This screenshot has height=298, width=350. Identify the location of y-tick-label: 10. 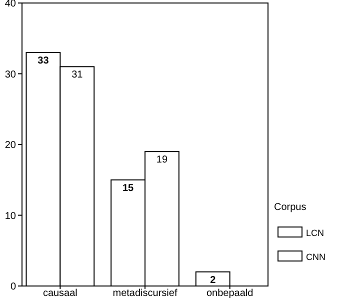
(10, 216).